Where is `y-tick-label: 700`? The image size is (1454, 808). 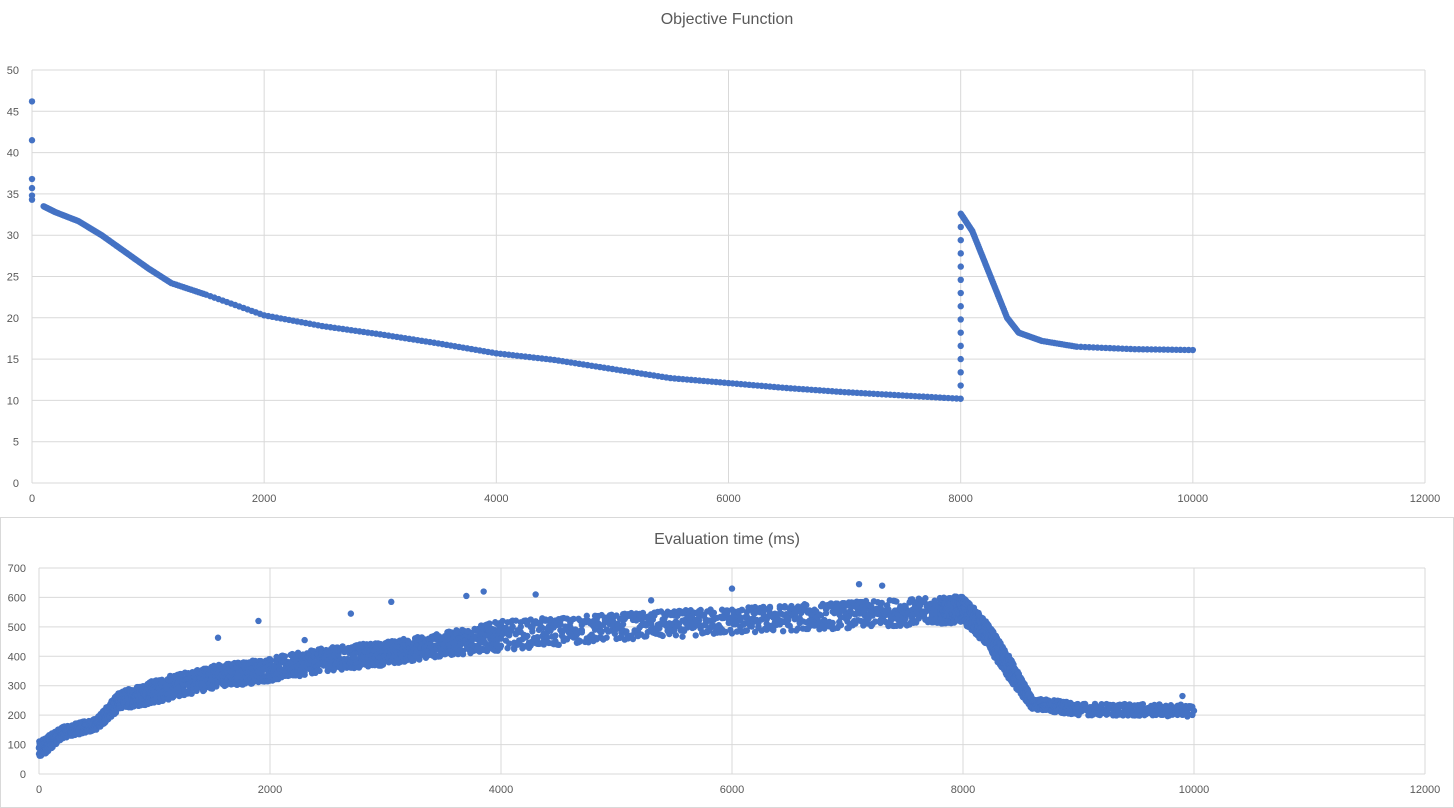
y-tick-label: 700 is located at coordinates (17, 569).